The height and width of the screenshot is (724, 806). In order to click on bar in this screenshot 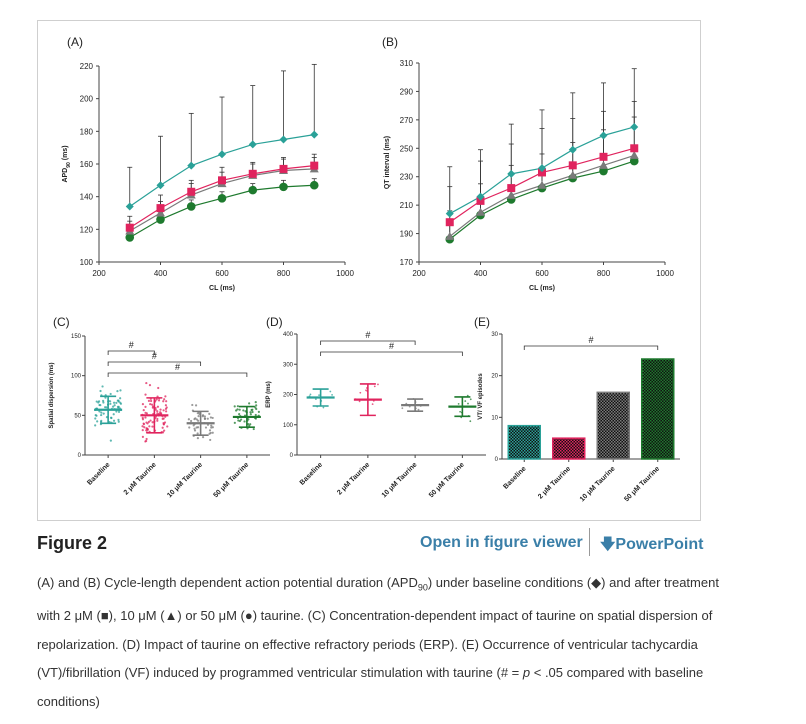, I will do `click(613, 425)`.